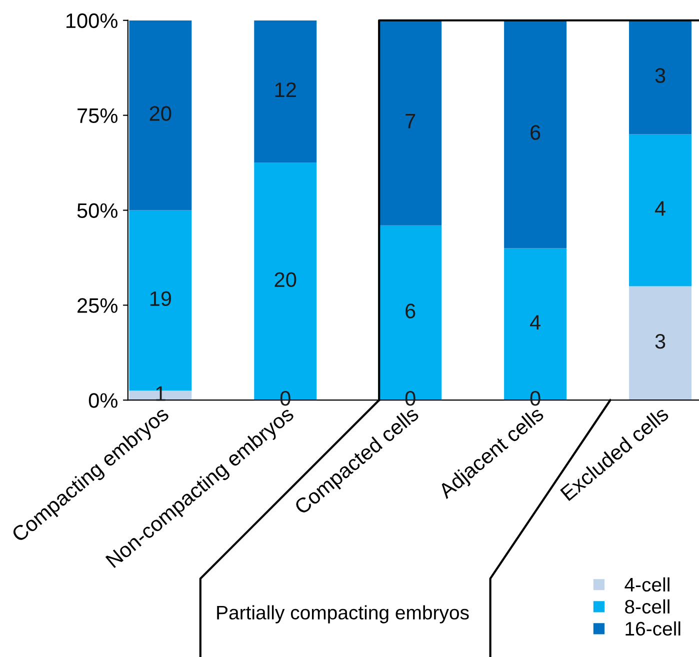 The height and width of the screenshot is (657, 699). Describe the element at coordinates (161, 298) in the screenshot. I see `annotation: 19` at that location.